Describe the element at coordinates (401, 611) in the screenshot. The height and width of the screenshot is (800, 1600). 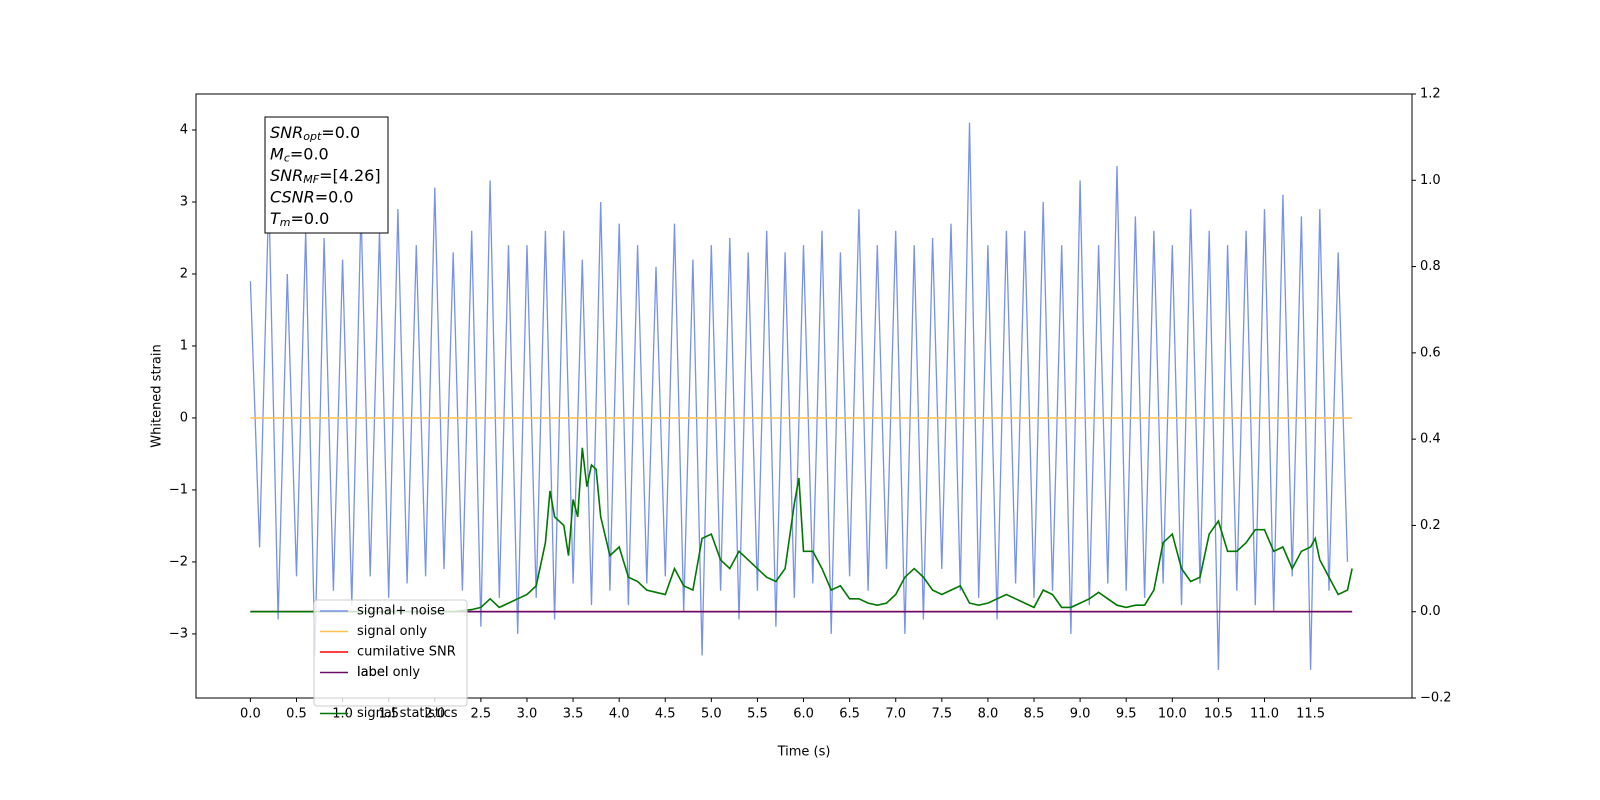
I see `legend-label: signal+ noise` at that location.